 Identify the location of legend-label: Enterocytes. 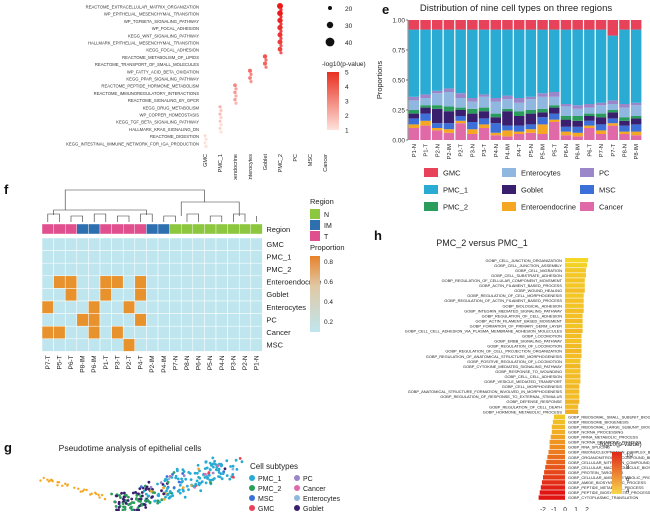
(321, 499).